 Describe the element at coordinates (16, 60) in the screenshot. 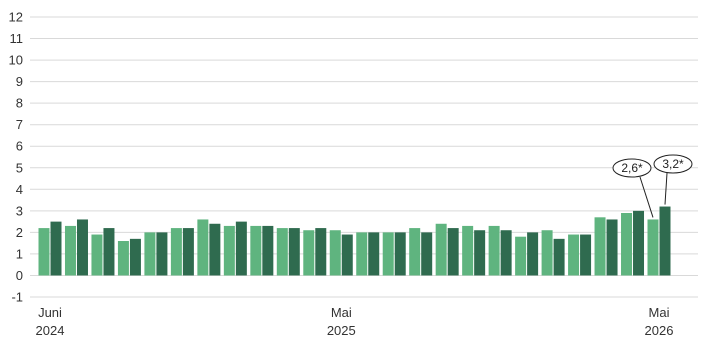

I see `y-tick-label: 10` at that location.